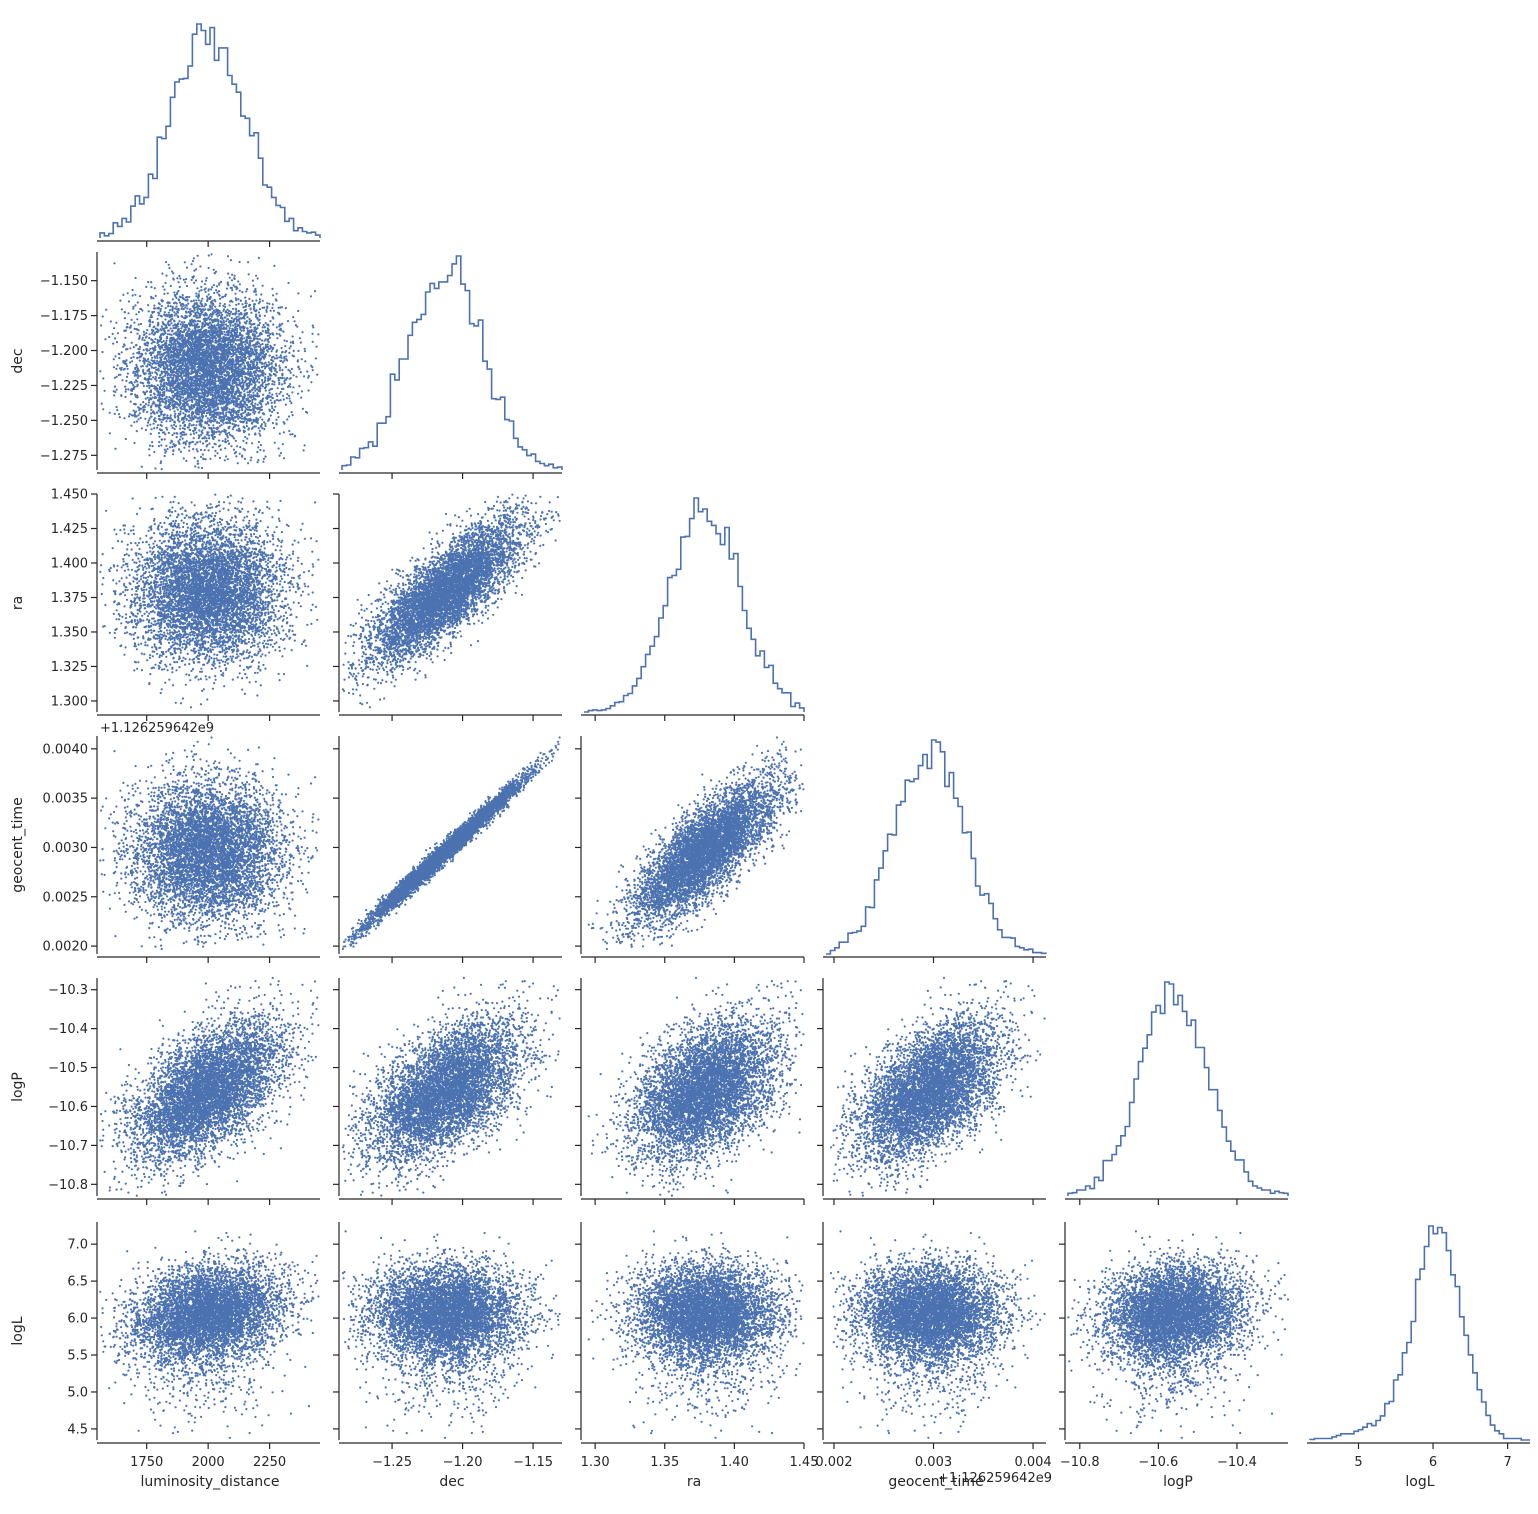 Image resolution: width=1538 pixels, height=1514 pixels. Describe the element at coordinates (210, 131) in the screenshot. I see `histogram-luminosity_distance` at that location.